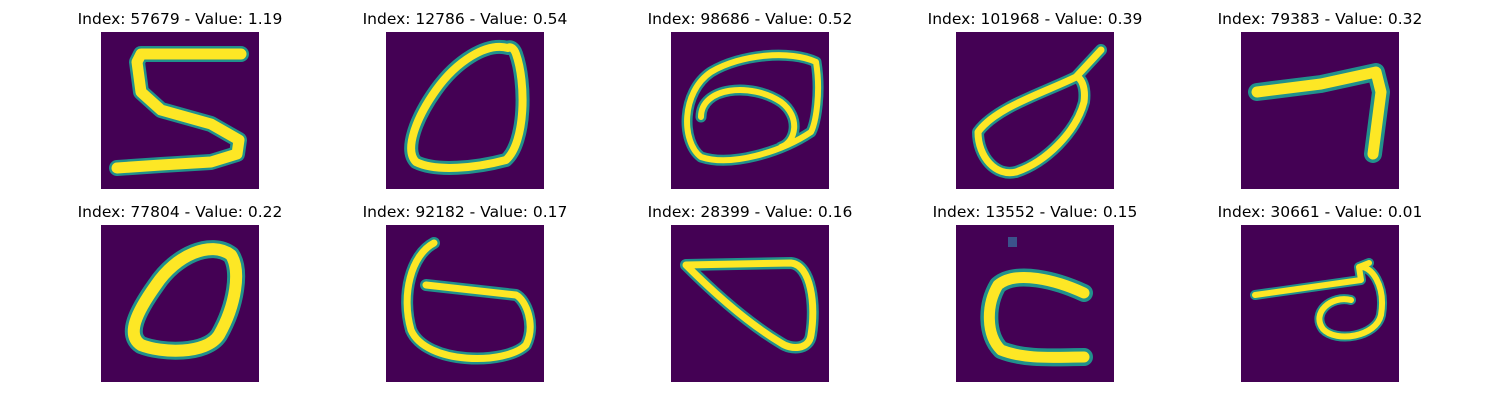  What do you see at coordinates (465, 19) in the screenshot?
I see `panel-title: Index: 12786 - Value: 0.54` at bounding box center [465, 19].